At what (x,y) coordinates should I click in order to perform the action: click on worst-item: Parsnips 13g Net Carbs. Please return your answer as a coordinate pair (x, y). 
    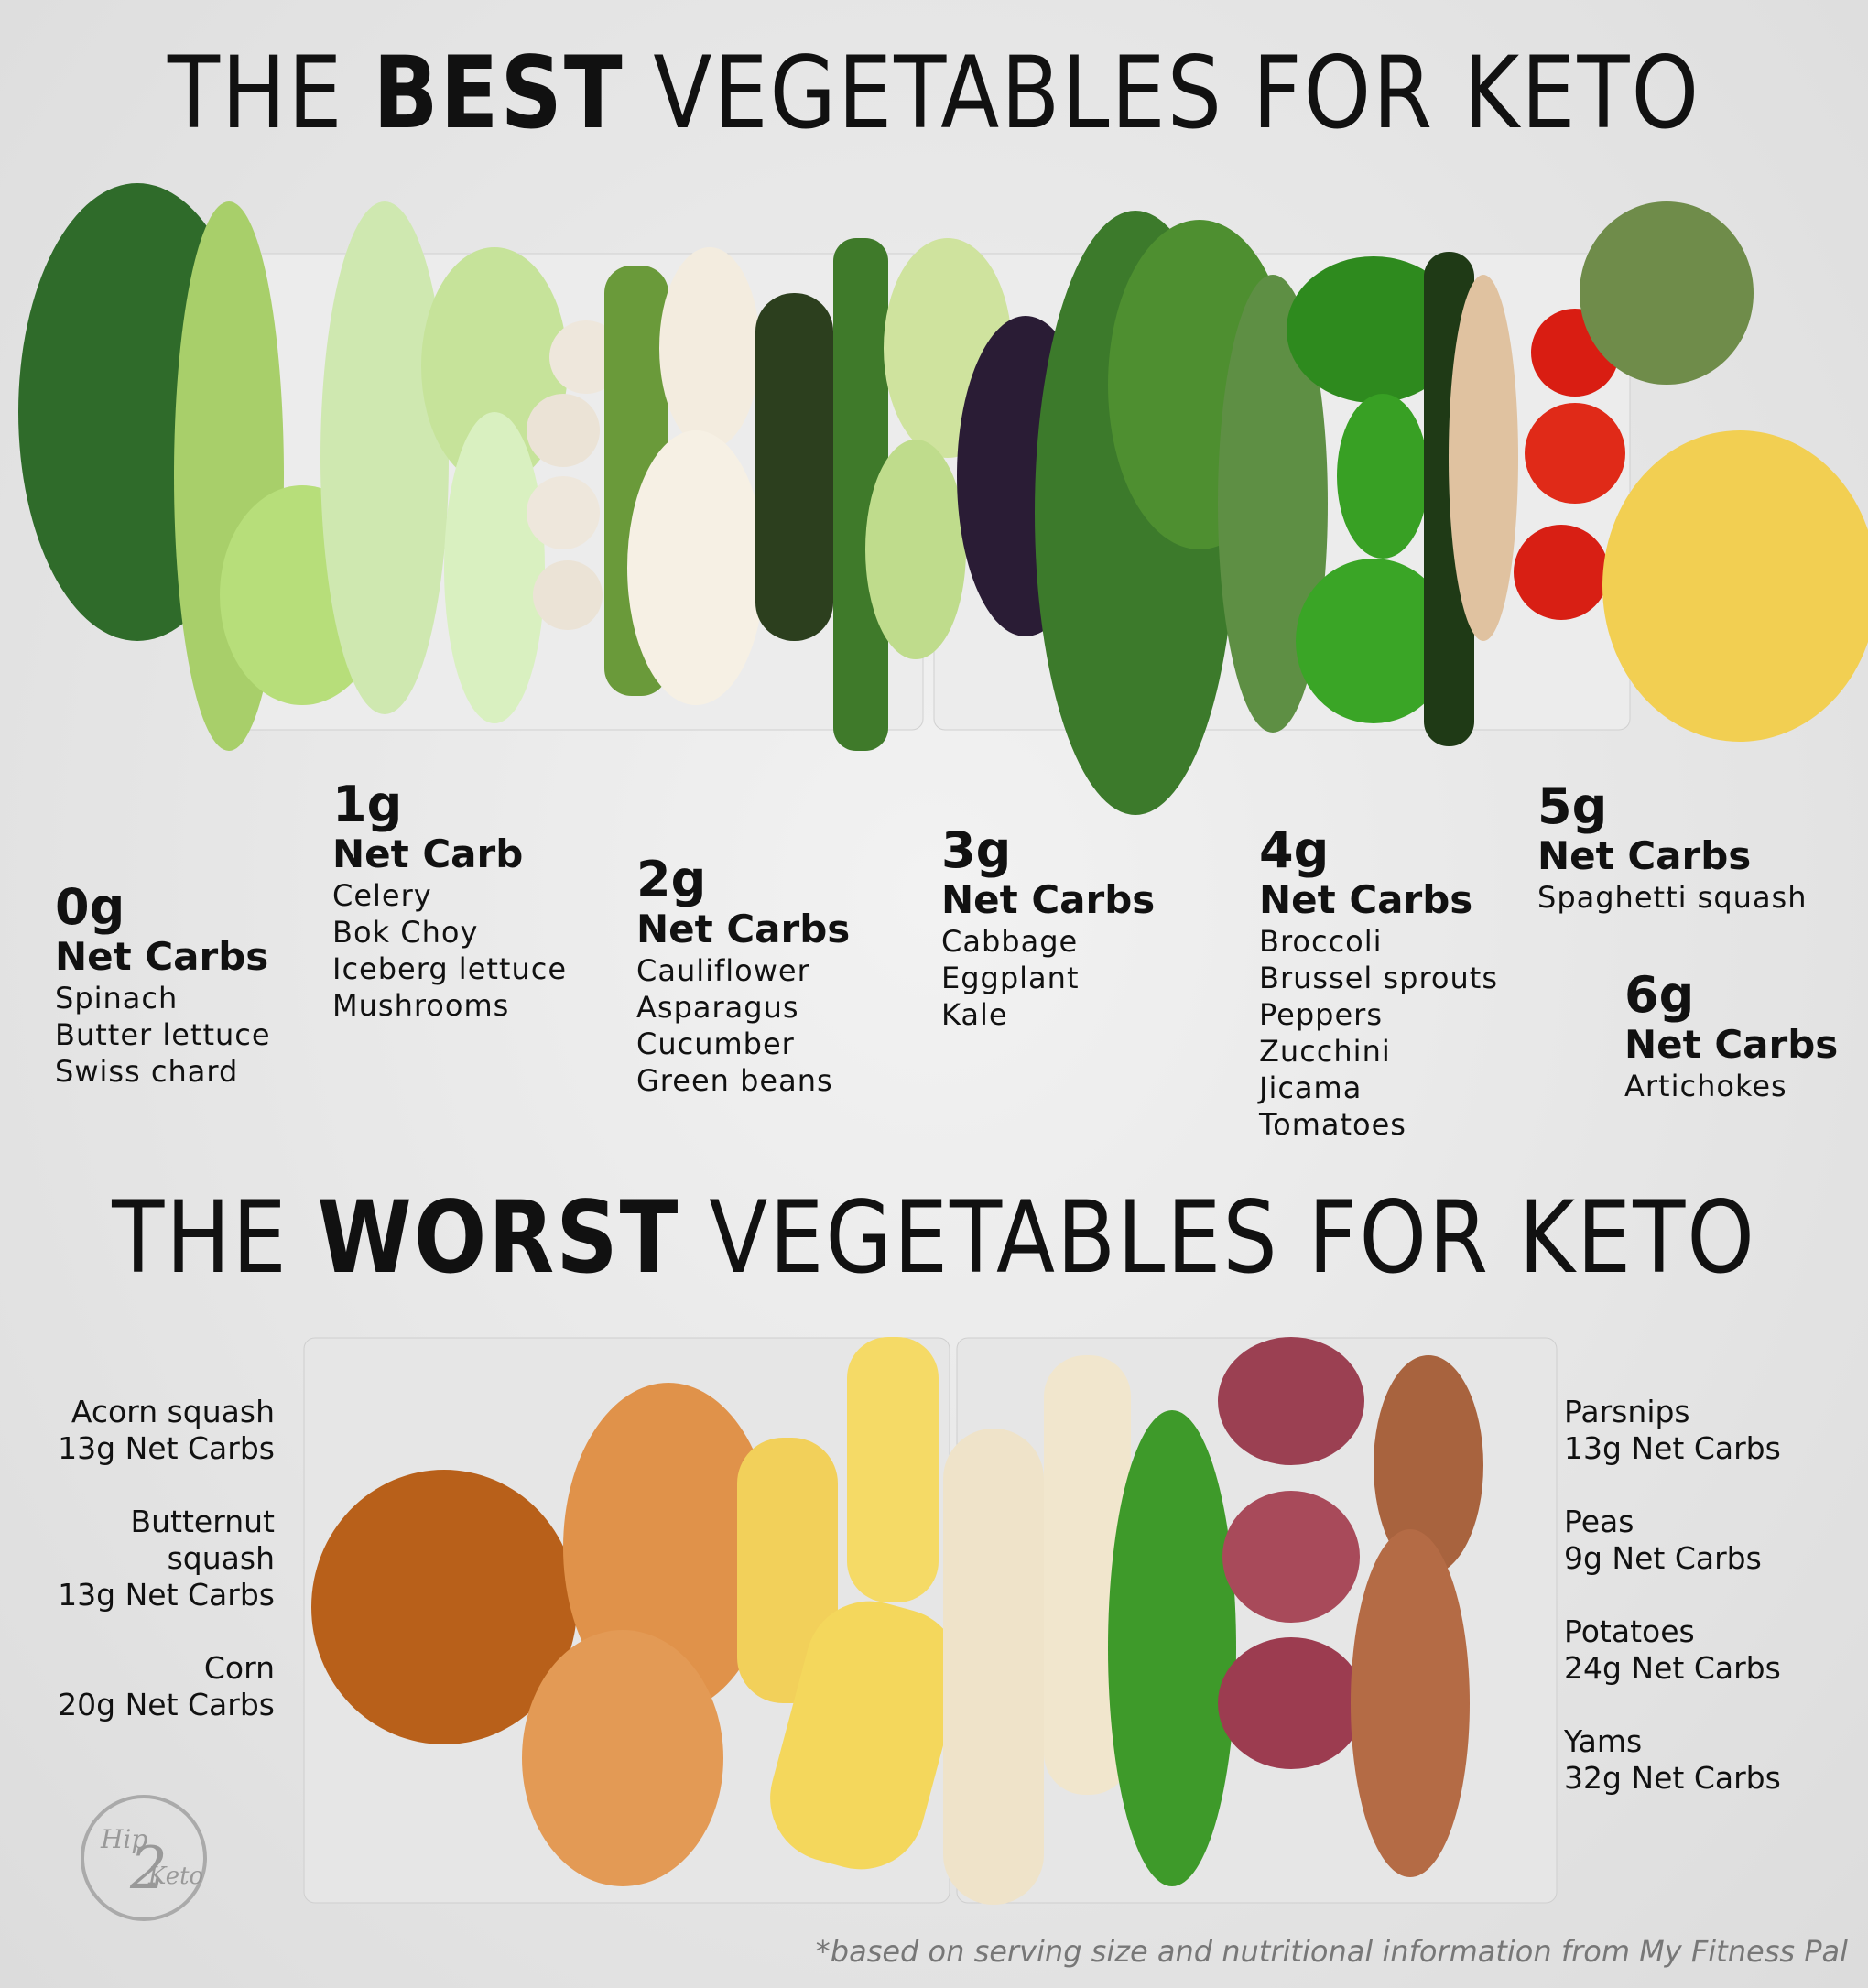
    Looking at the image, I should click on (1672, 1430).